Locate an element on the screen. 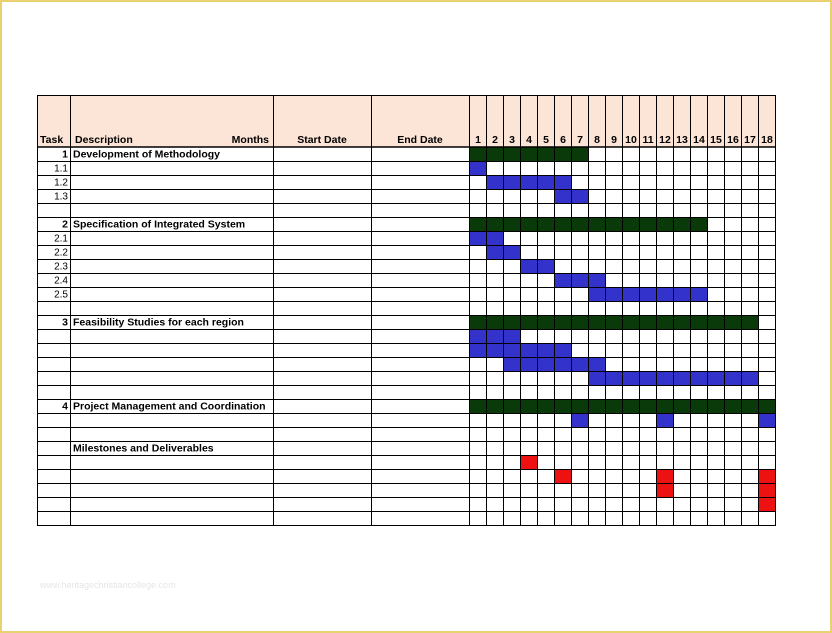 This screenshot has height=633, width=832. task-number: 2.4 is located at coordinates (61, 281).